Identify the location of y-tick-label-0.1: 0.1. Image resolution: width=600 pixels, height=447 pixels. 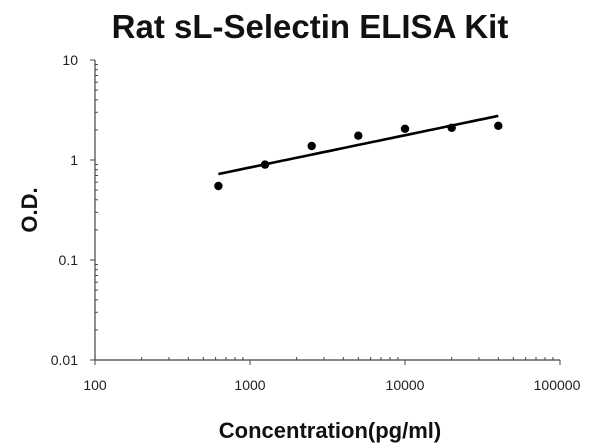
(69, 260).